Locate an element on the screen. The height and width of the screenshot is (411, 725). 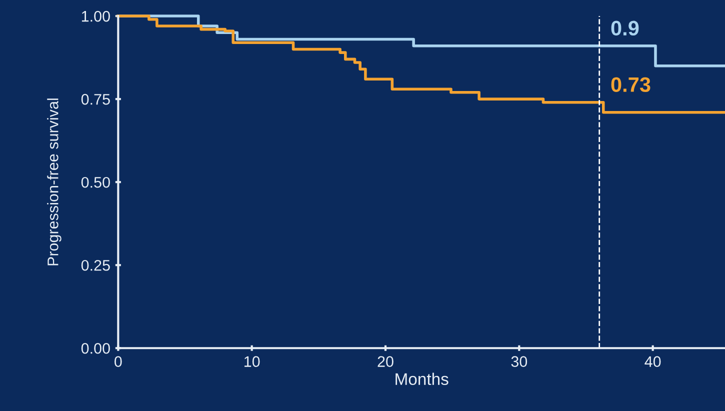
y-tick-label: 0.75 is located at coordinates (95, 99).